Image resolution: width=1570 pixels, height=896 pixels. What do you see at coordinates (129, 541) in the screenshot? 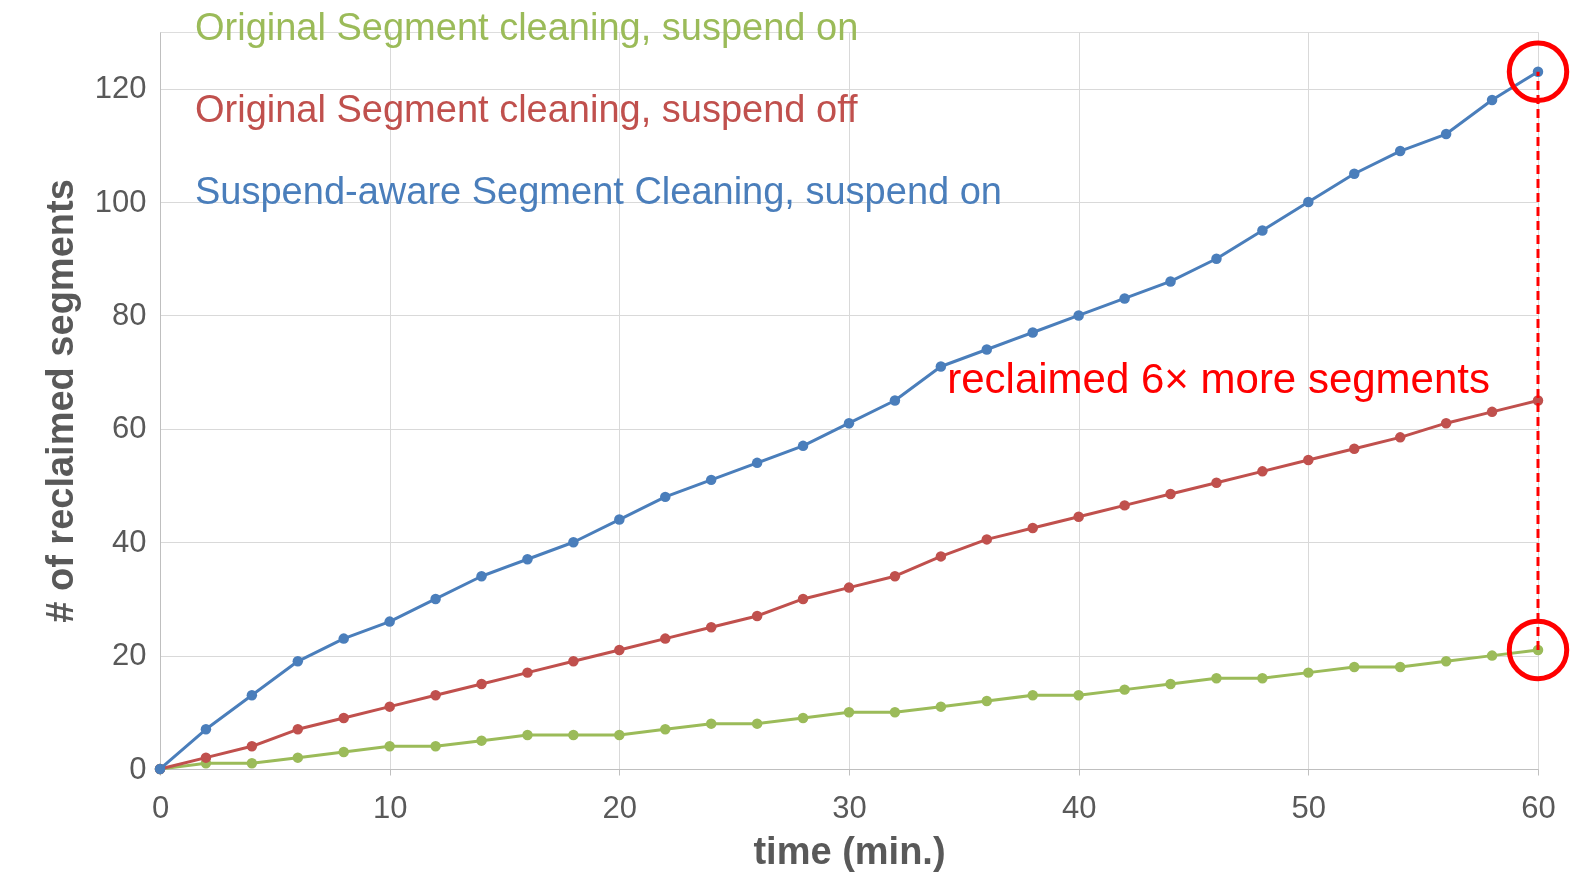
I see `y-tick-label: 40` at bounding box center [129, 541].